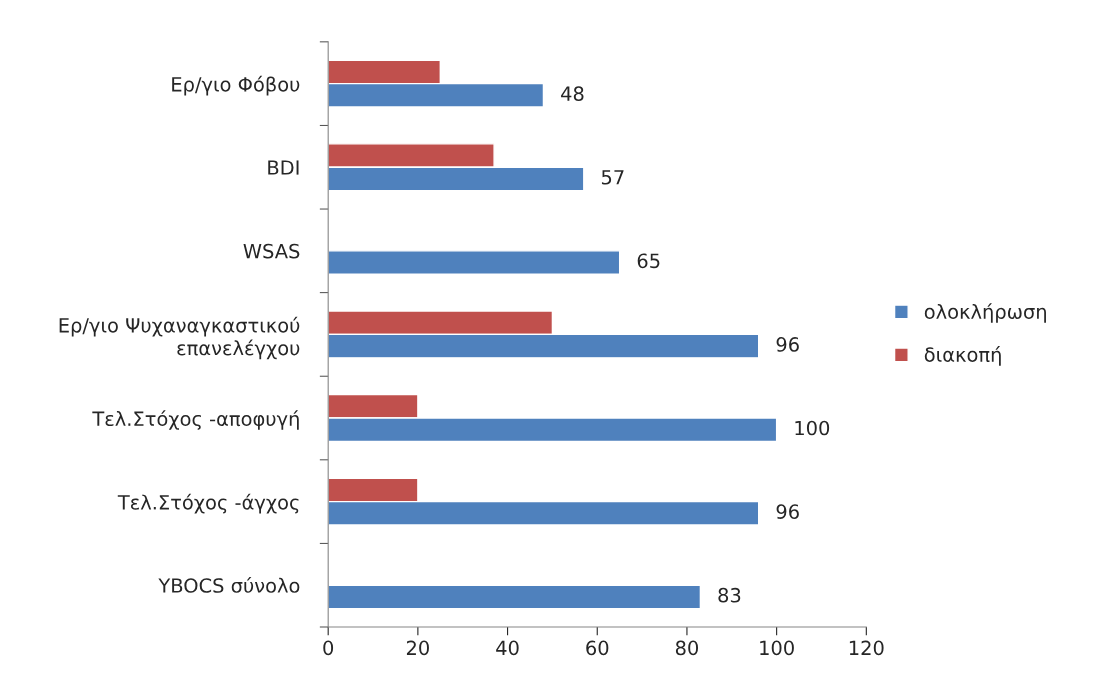 The width and height of the screenshot is (1105, 686). What do you see at coordinates (283, 167) in the screenshot?
I see `y-tick-label: BDI` at bounding box center [283, 167].